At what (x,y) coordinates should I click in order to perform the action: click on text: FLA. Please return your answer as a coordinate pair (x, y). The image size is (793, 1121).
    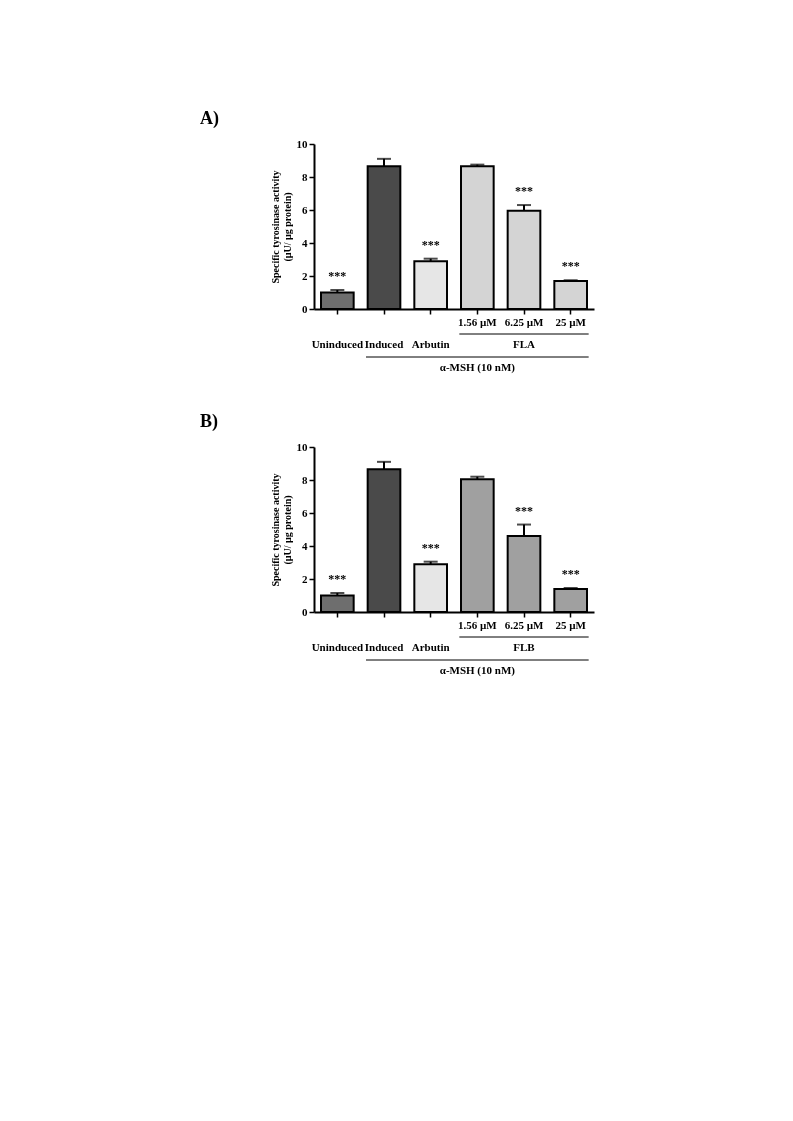
    Looking at the image, I should click on (524, 344).